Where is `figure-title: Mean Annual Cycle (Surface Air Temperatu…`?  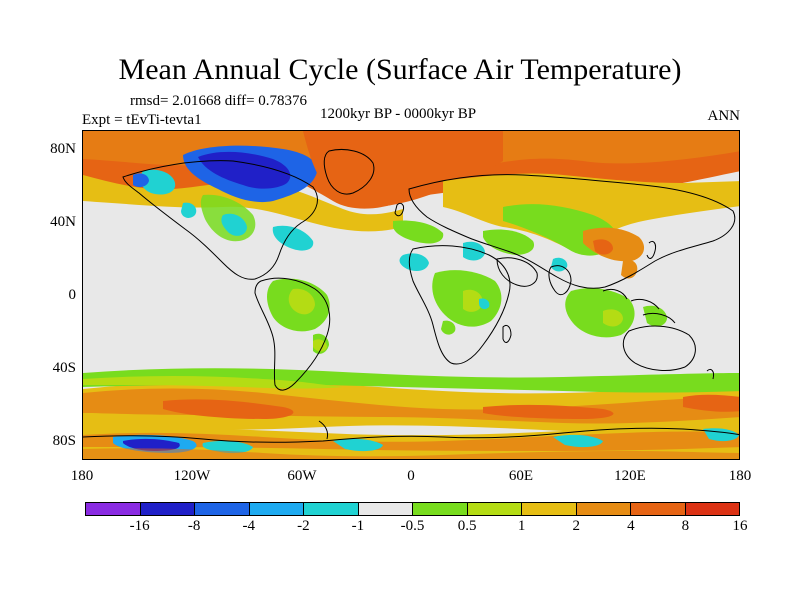 figure-title: Mean Annual Cycle (Surface Air Temperatu… is located at coordinates (400, 69).